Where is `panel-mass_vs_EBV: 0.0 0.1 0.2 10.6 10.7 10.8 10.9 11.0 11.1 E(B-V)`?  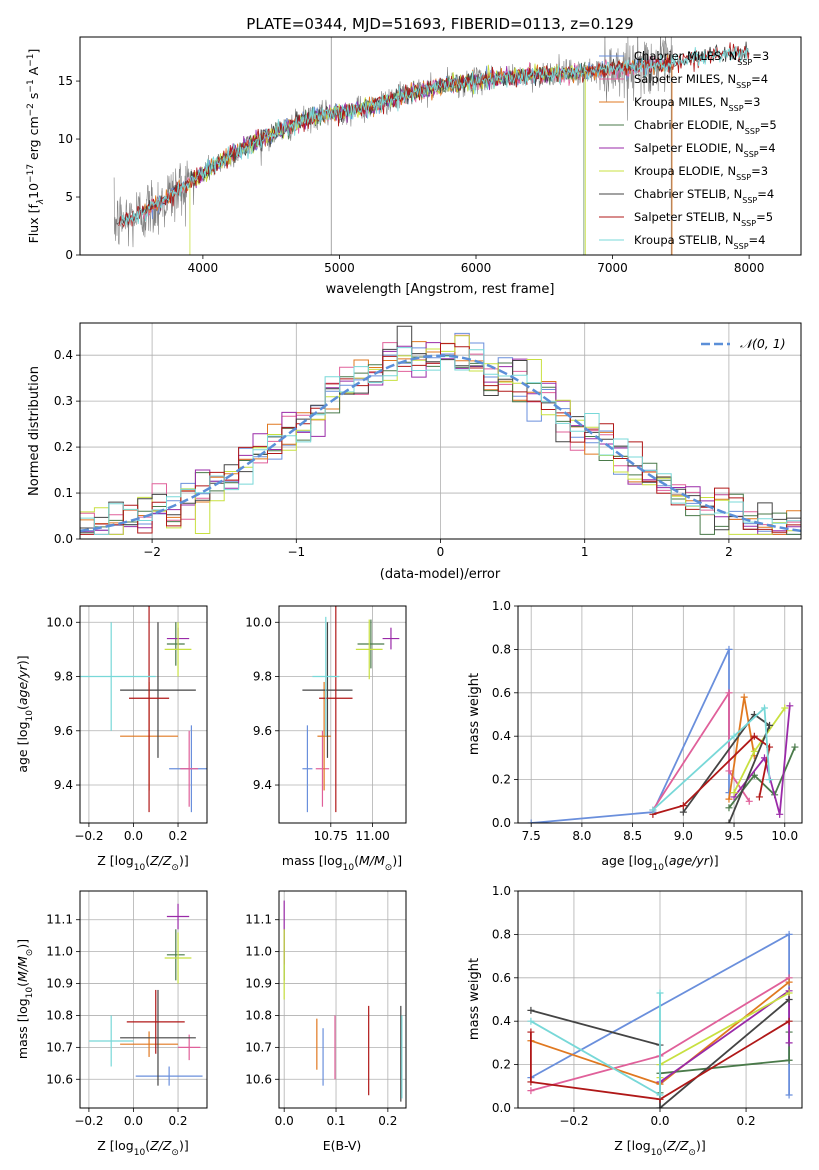
panel-mass_vs_EBV: 0.0 0.1 0.2 10.6 10.7 10.8 10.9 11.0 11.1 E(B-V) is located at coordinates (326, 1021).